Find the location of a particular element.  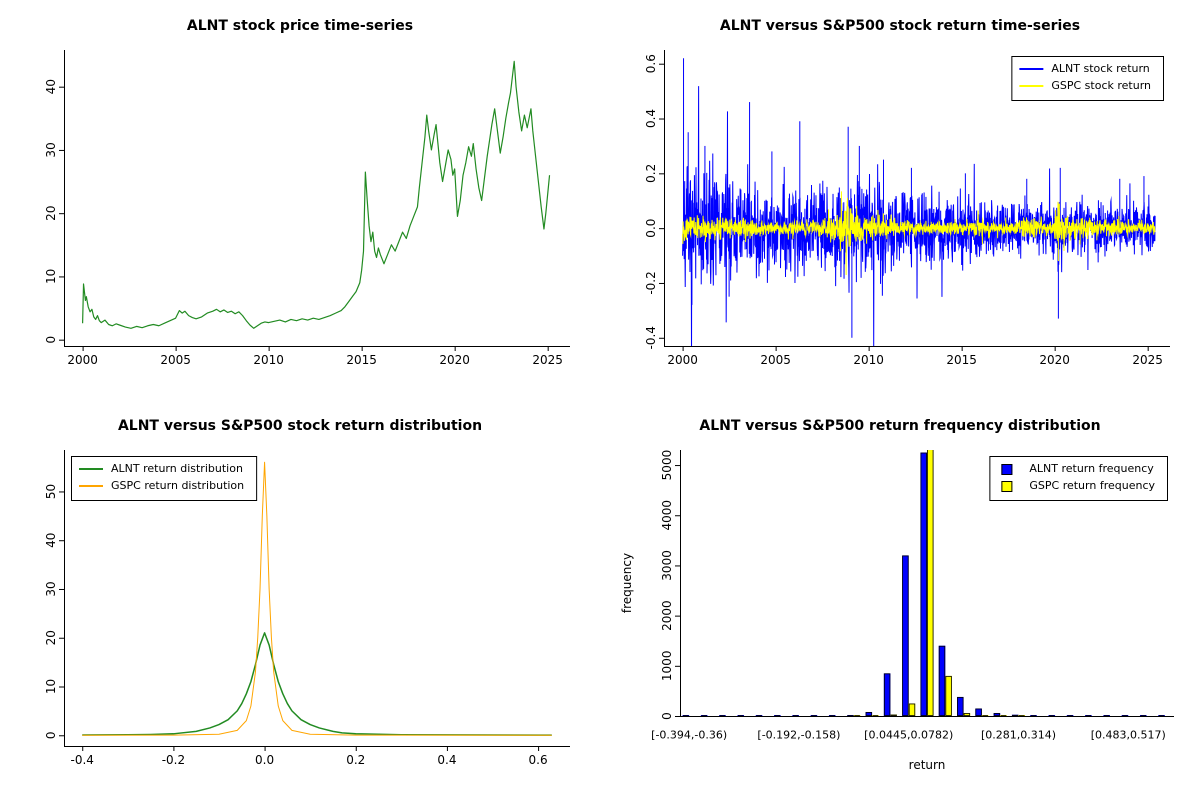

chart-title-price: ALNT stock price time-series is located at coordinates (300, 26).